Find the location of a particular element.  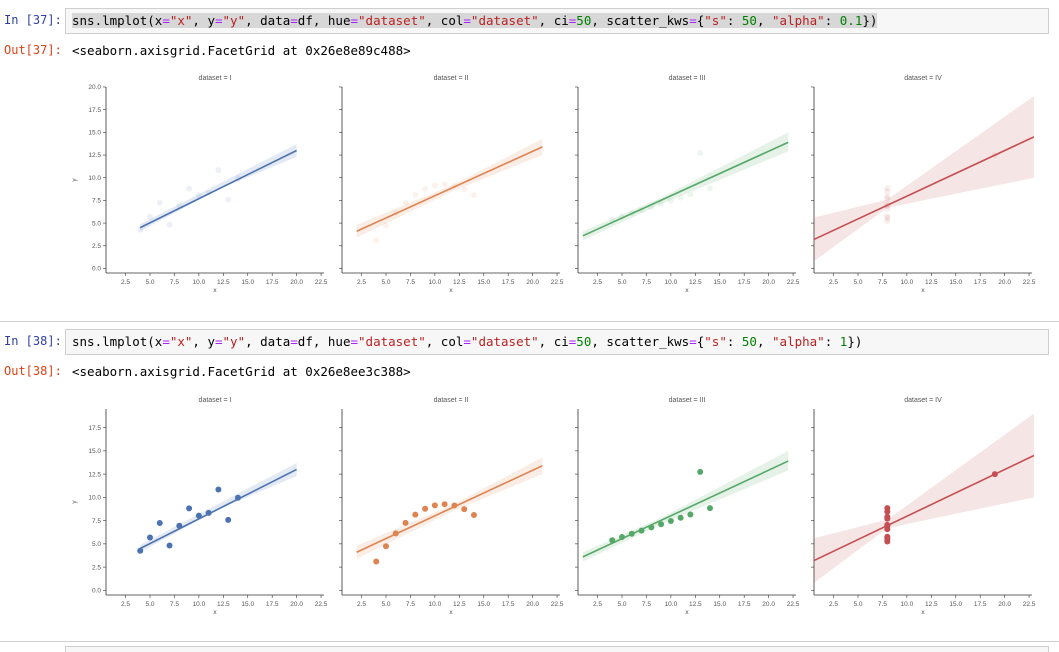

facet-title: dataset = IV is located at coordinates (923, 78).